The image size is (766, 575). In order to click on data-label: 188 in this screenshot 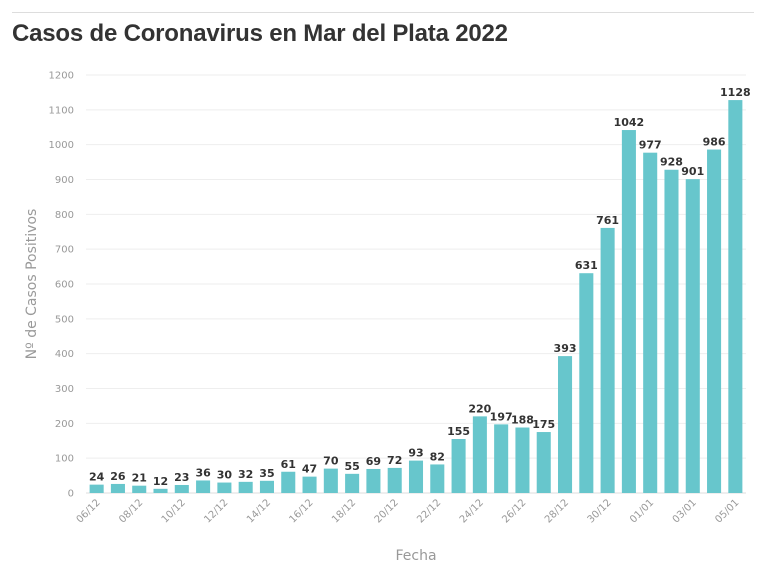, I will do `click(522, 420)`.